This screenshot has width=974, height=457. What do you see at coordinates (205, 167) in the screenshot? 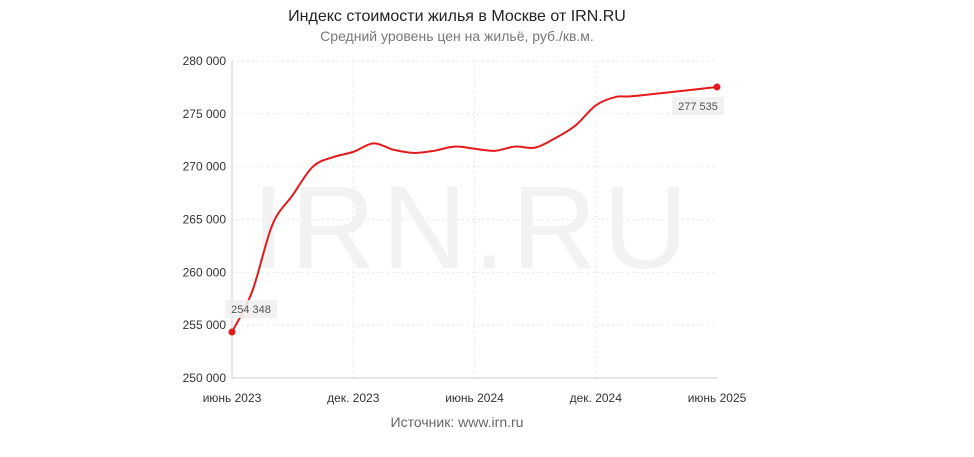
I see `y-tick-label: 270 000` at bounding box center [205, 167].